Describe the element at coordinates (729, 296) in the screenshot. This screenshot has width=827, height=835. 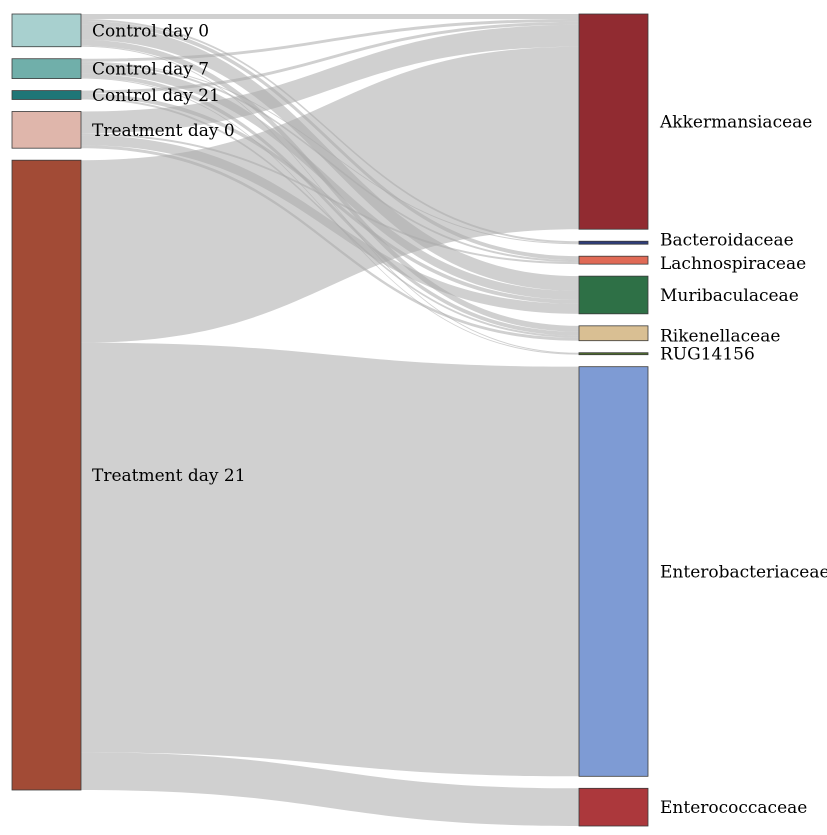
I see `target-label-mur: Muribaculaceae` at that location.